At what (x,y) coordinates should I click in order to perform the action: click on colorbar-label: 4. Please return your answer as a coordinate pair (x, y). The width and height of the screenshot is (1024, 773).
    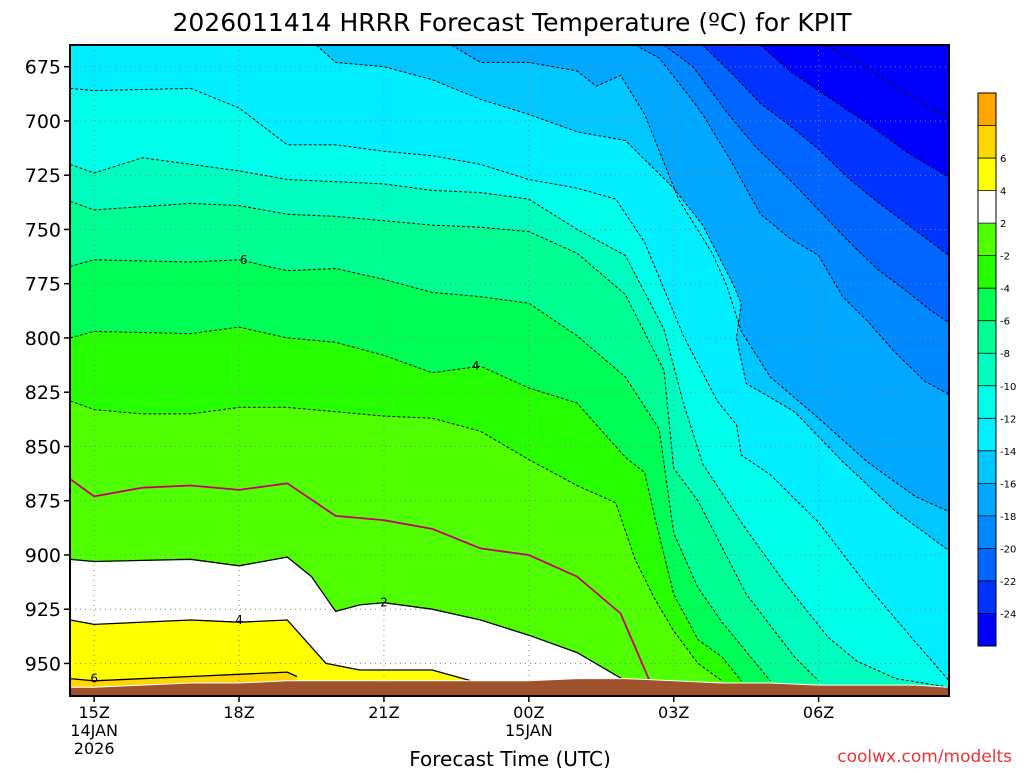
    Looking at the image, I should click on (1003, 192).